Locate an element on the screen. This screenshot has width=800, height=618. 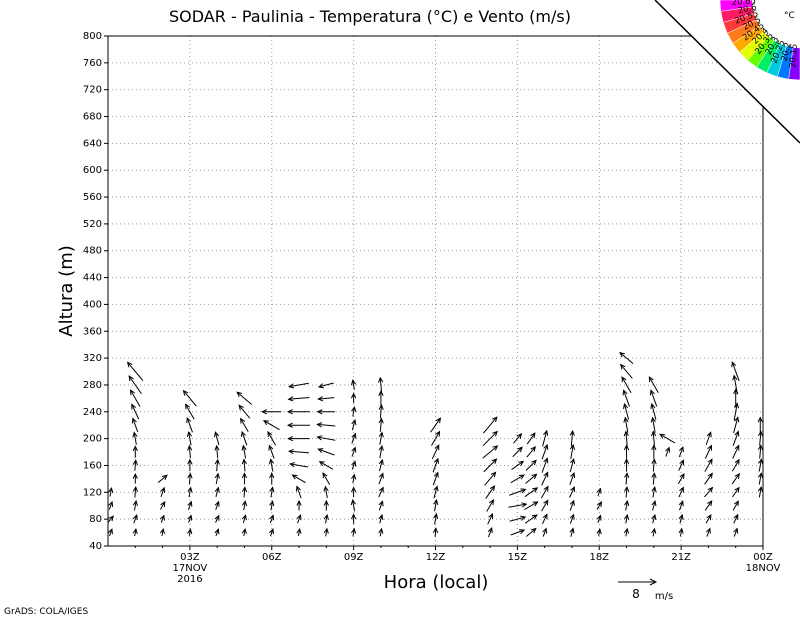
y-tick-label: 240 is located at coordinates (92, 412).